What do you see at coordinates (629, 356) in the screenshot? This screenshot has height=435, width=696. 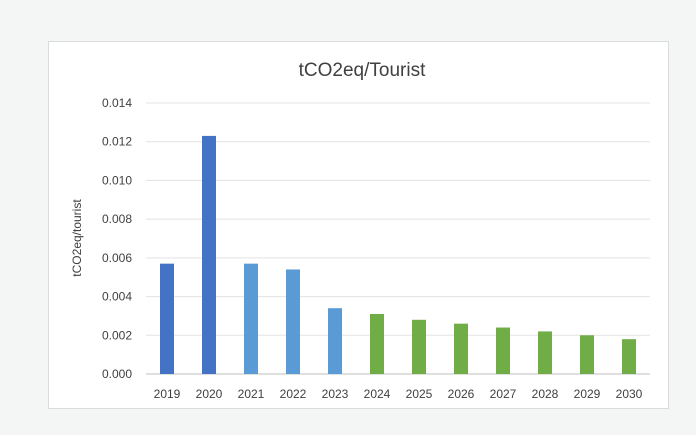 I see `bar-2030` at bounding box center [629, 356].